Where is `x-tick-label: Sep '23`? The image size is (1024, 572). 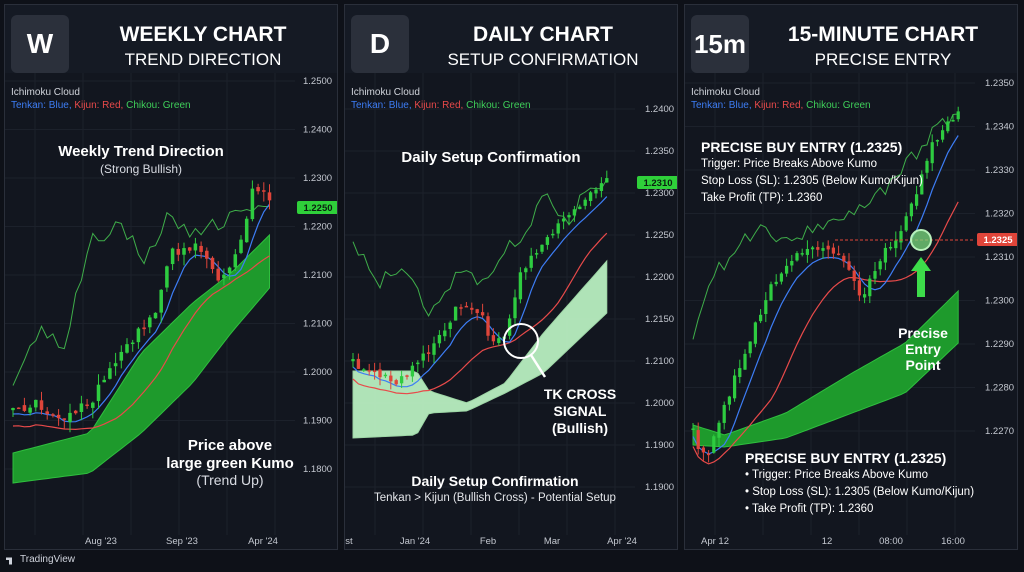 x-tick-label: Sep '23 is located at coordinates (182, 541).